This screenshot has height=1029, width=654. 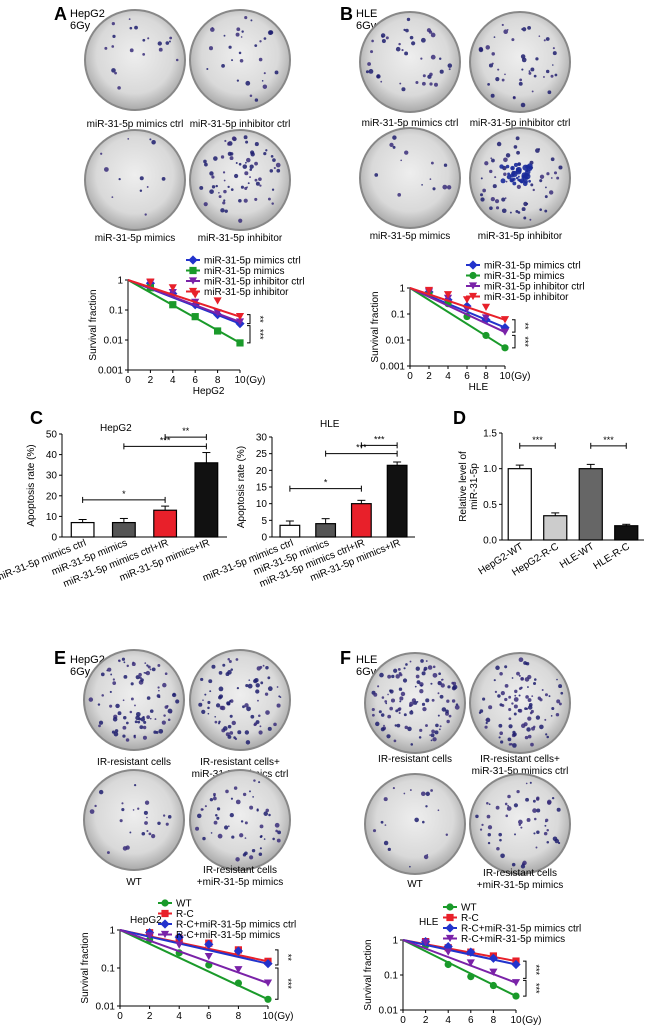 What do you see at coordinates (60, 14) in the screenshot?
I see `panel-a-letter: A` at bounding box center [60, 14].